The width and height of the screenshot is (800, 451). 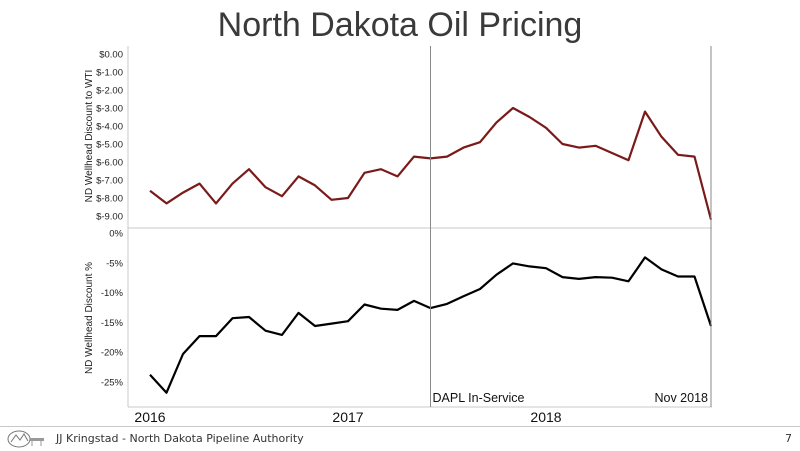 I want to click on top-y-tick-label: $-1.00, so click(x=109, y=73).